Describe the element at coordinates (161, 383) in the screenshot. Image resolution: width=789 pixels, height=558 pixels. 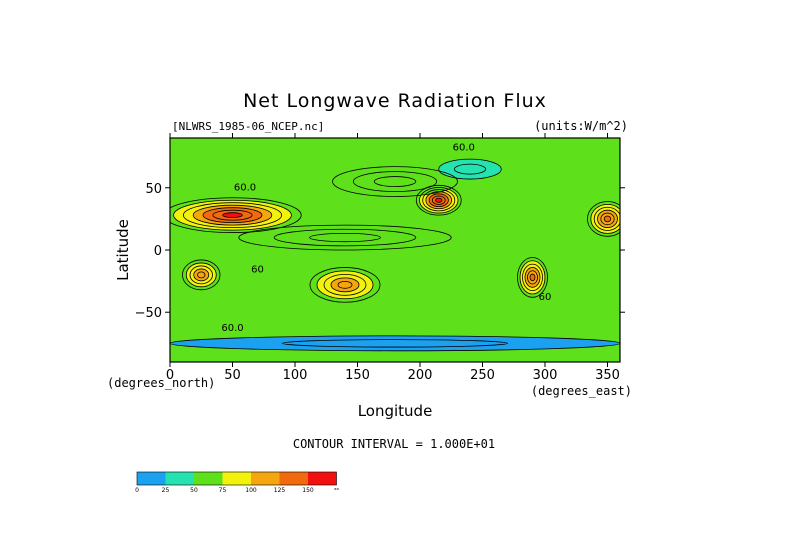
I see `y-unit-label: (degrees_north)` at that location.